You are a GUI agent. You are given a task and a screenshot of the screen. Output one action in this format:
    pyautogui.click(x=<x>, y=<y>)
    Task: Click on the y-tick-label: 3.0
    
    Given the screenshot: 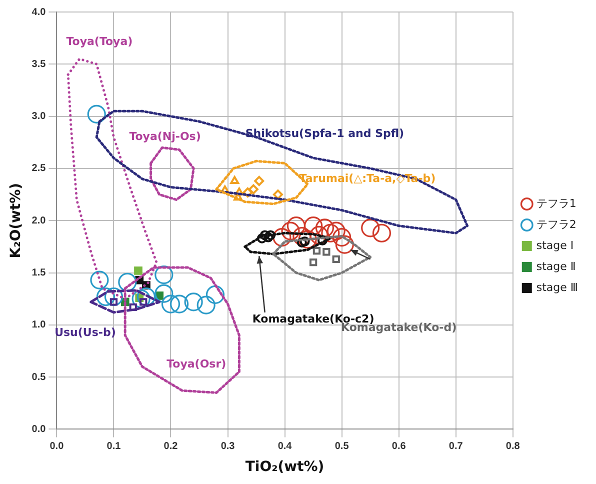 What is the action you would take?
    pyautogui.click(x=39, y=116)
    